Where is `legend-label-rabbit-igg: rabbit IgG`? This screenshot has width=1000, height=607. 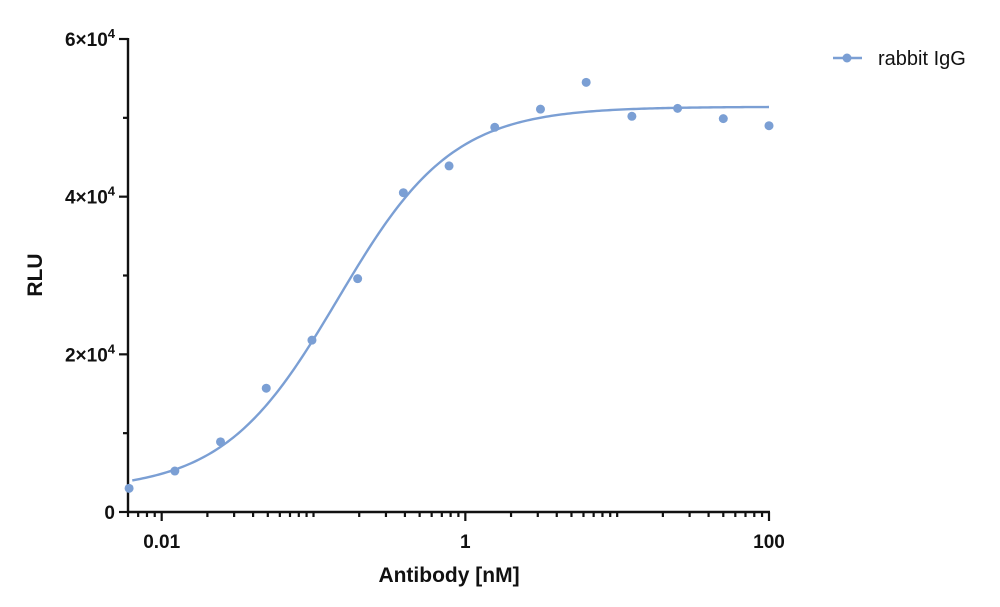 legend-label-rabbit-igg: rabbit IgG is located at coordinates (922, 59).